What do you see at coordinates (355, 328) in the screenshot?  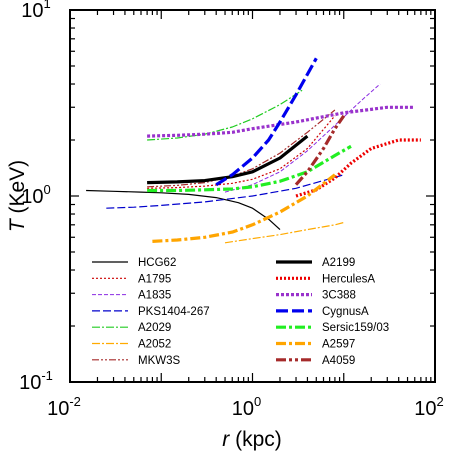 I see `legend-label-sersic159-03: Sersic159/03` at bounding box center [355, 328].